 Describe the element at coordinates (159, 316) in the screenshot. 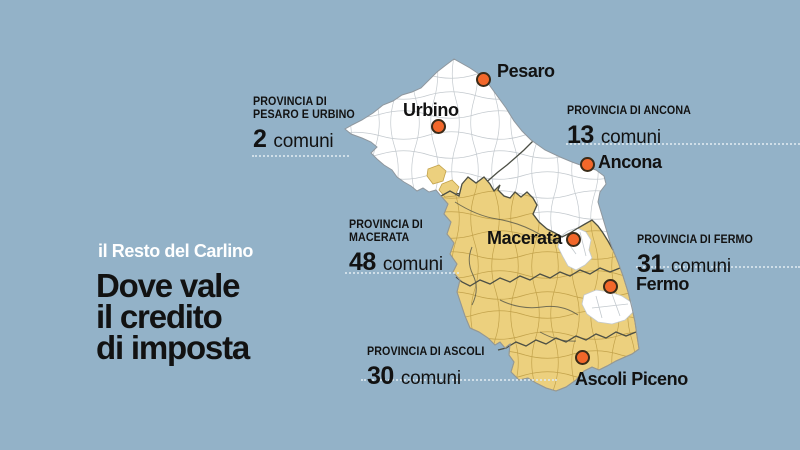

I see `title-line: il credito` at that location.